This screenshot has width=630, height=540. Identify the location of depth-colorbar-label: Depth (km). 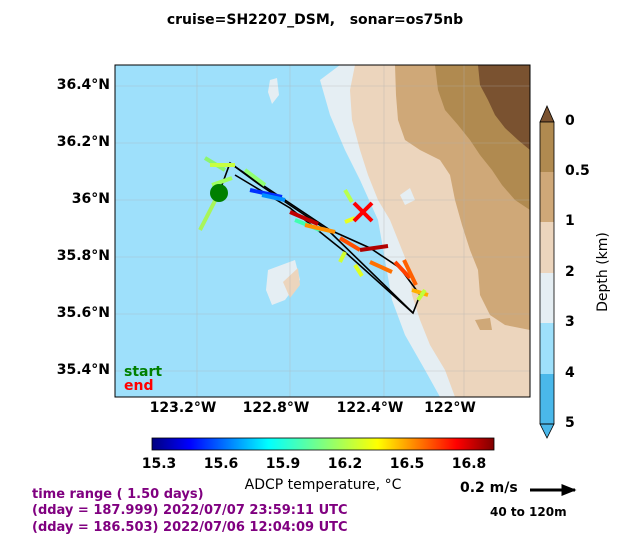
(603, 272).